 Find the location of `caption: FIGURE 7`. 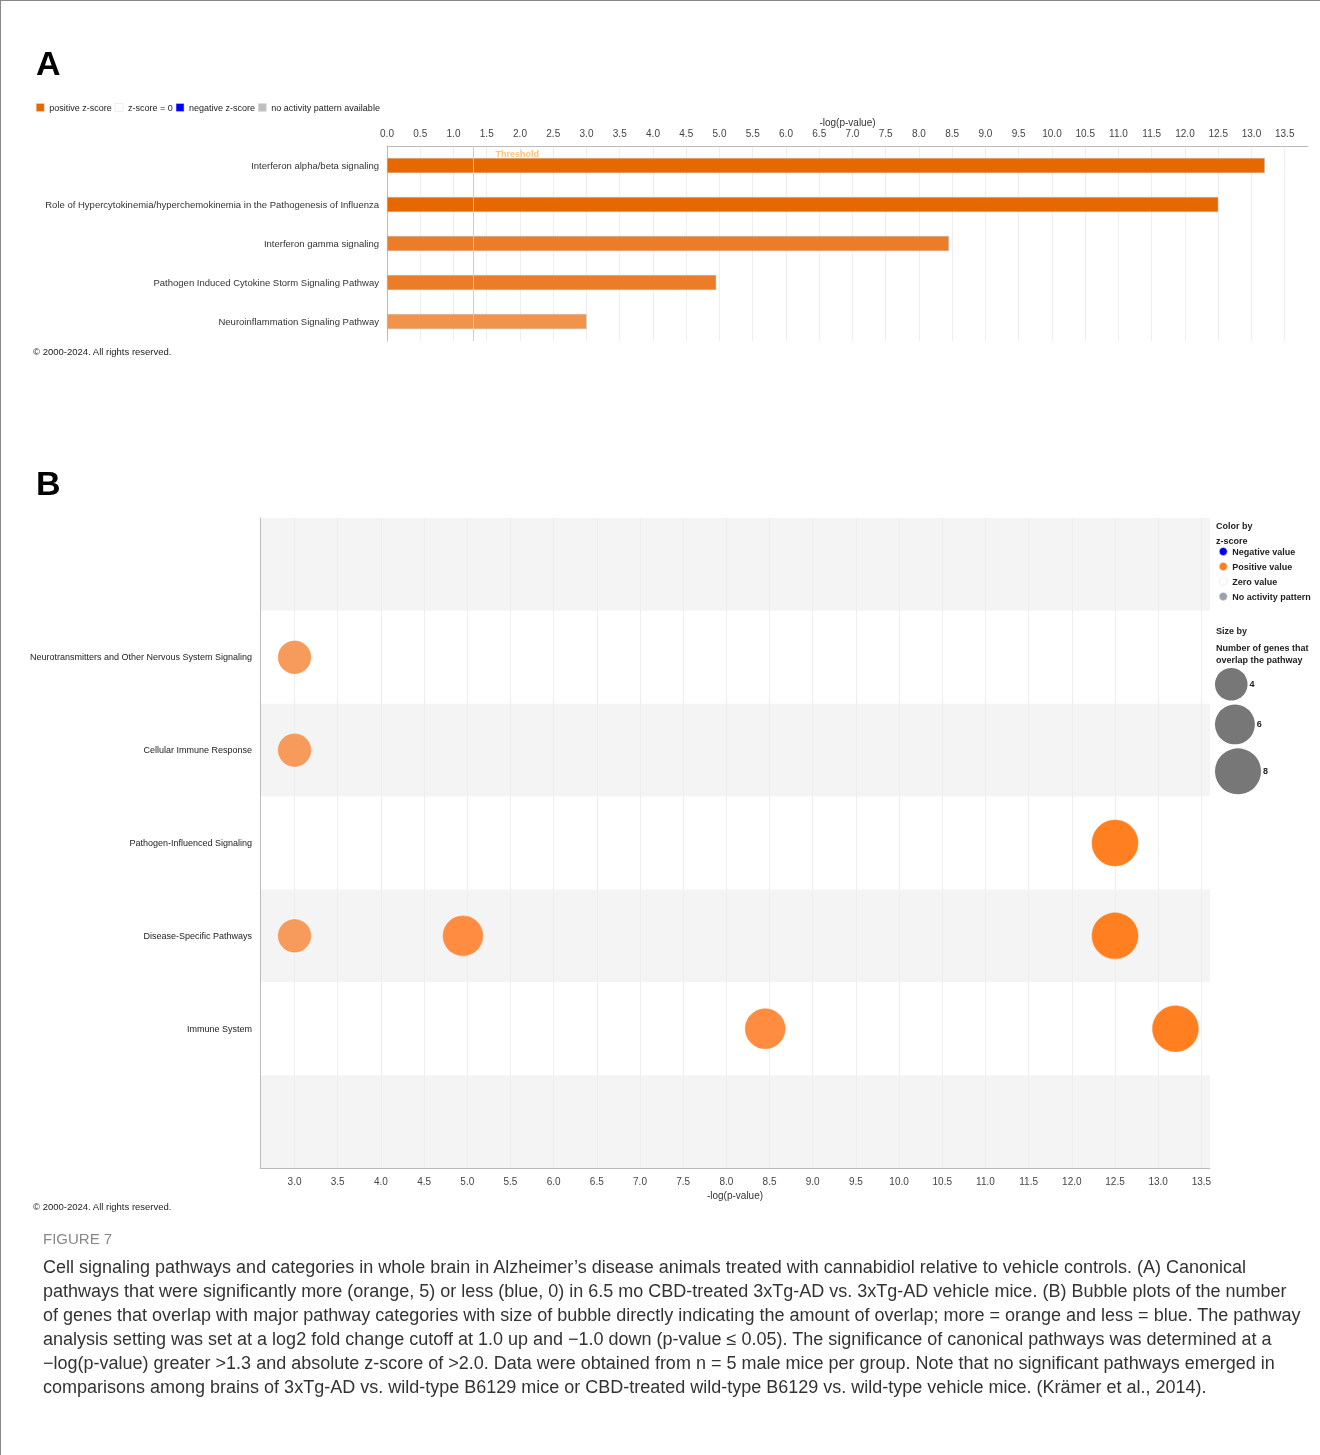

caption: FIGURE 7 is located at coordinates (78, 1239).